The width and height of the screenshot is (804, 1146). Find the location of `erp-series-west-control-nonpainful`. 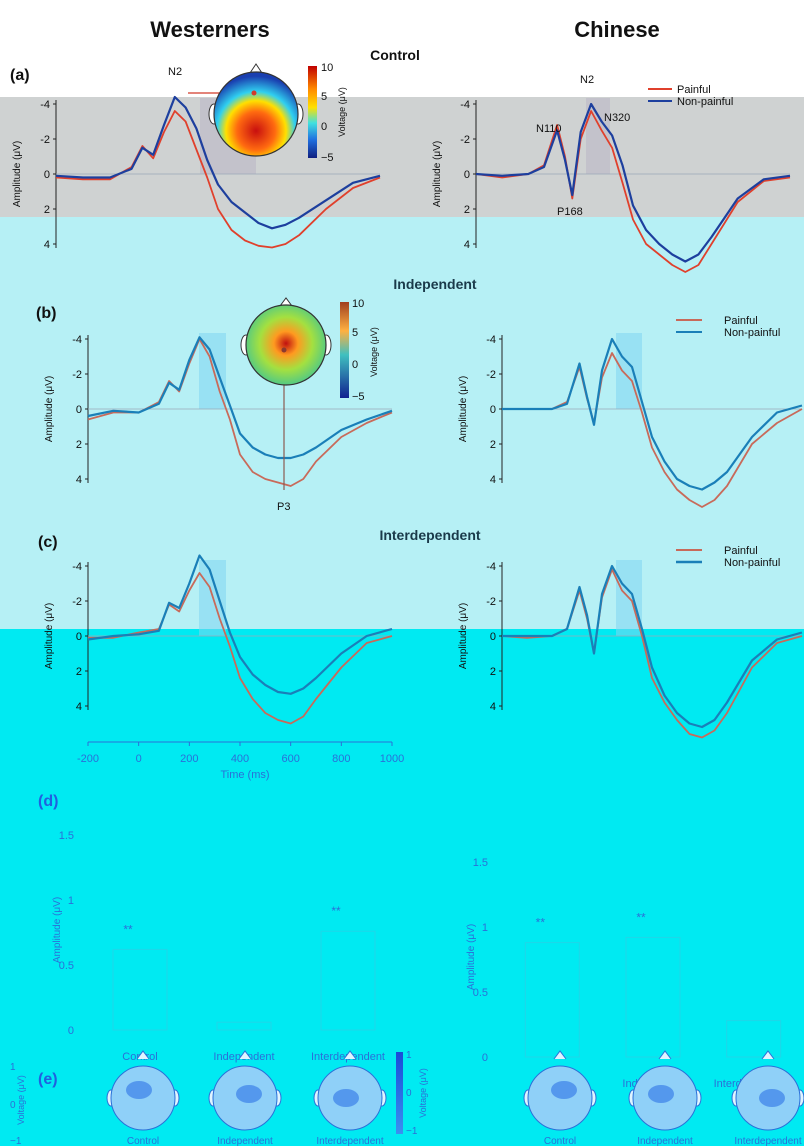

erp-series-west-control-nonpainful is located at coordinates (218, 162).